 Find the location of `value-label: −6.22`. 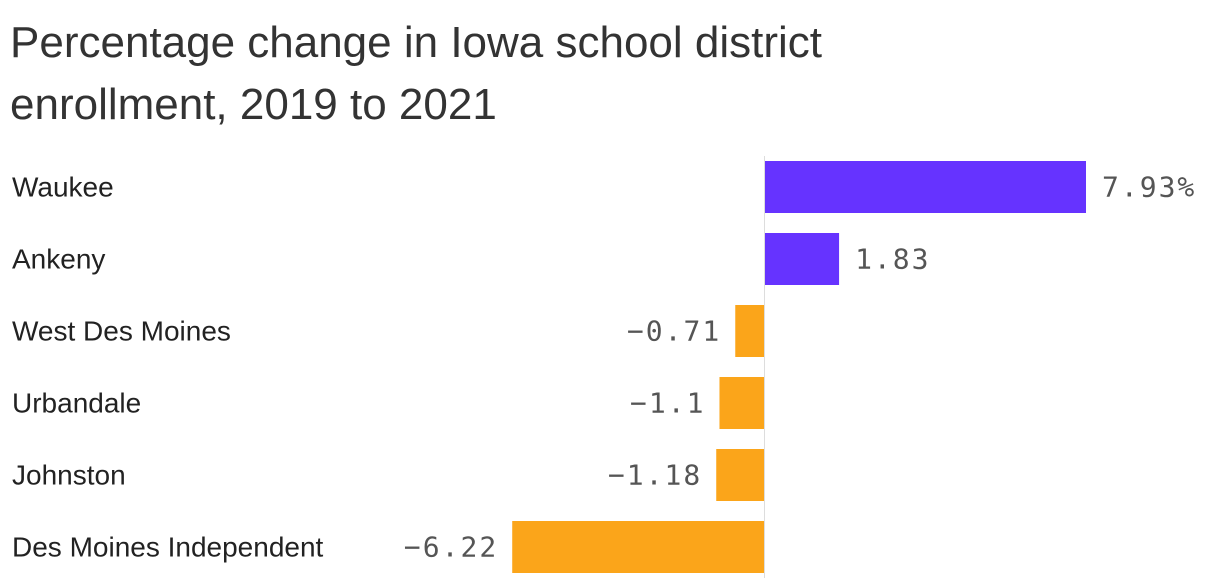

value-label: −6.22 is located at coordinates (451, 547).